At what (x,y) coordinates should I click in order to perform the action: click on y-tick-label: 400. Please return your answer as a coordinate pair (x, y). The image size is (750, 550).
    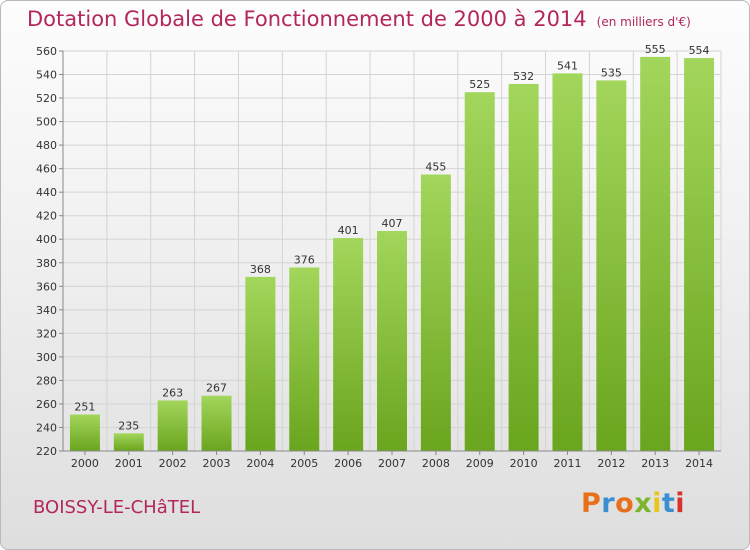
    Looking at the image, I should click on (46, 239).